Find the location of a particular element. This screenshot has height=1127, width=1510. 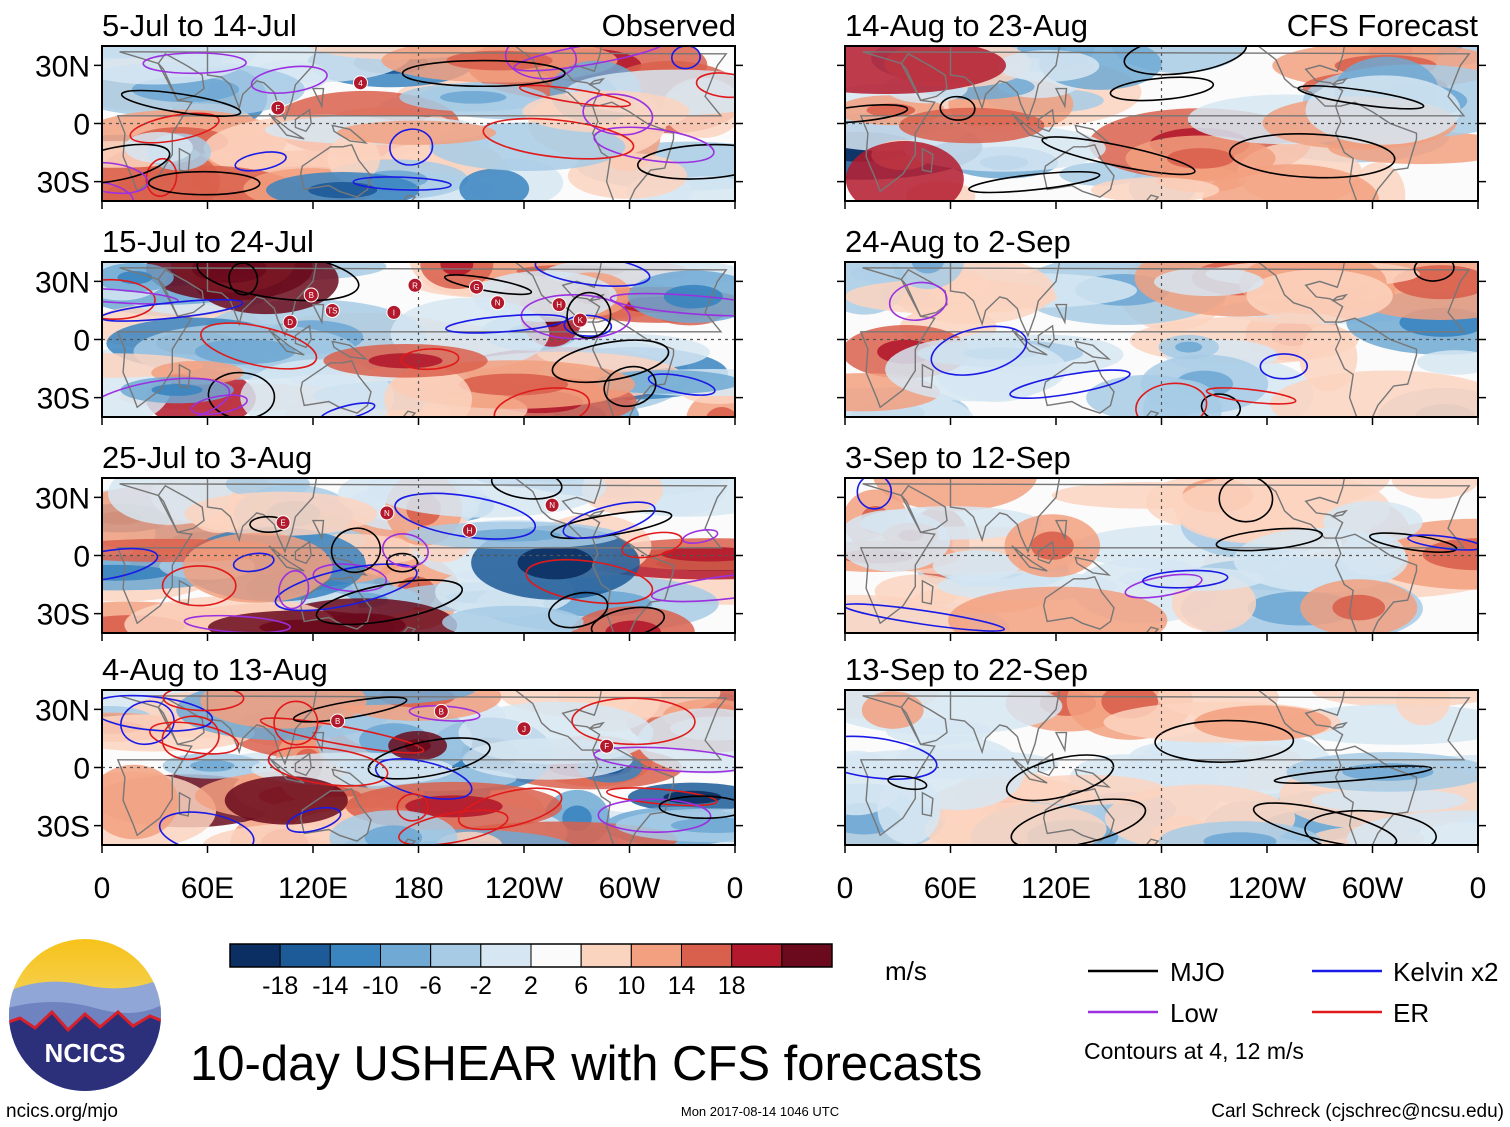

colorbar: -18 -14 -10 -6 -2 2 6 10 14 18 is located at coordinates (531, 971).